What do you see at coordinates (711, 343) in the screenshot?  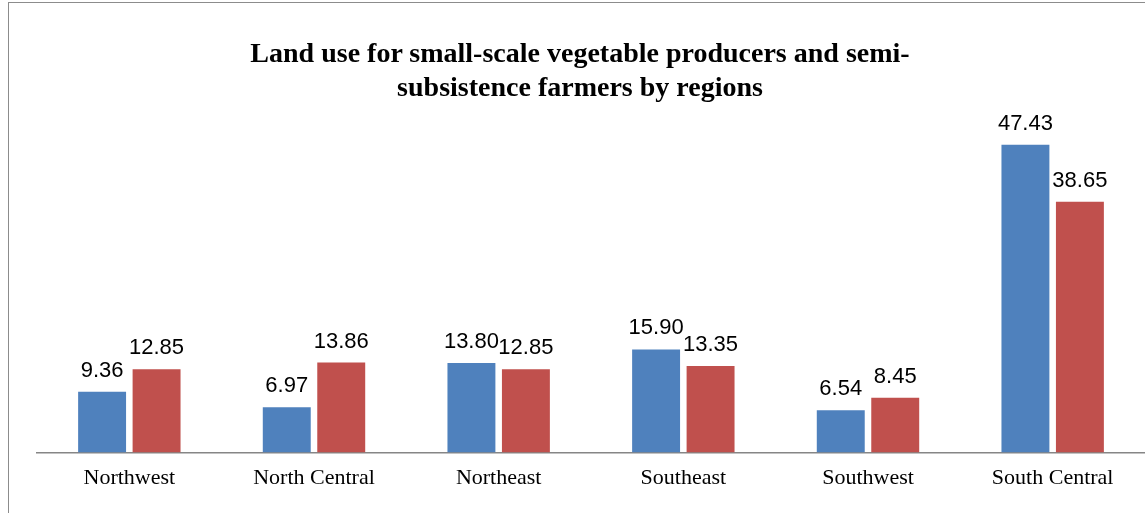 I see `data-label: 13.35` at bounding box center [711, 343].